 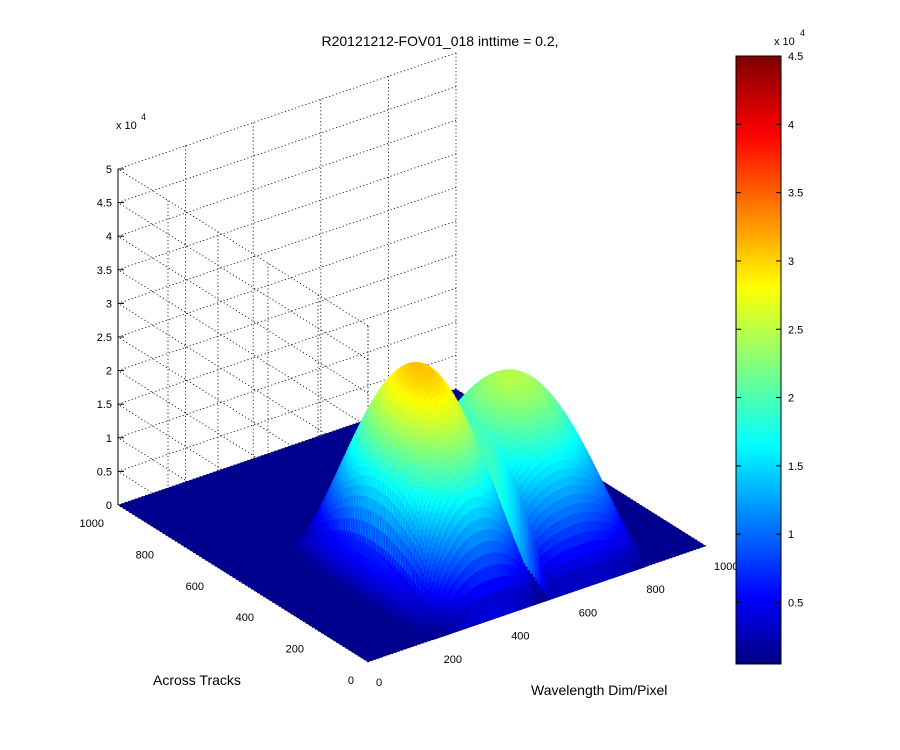 I want to click on colorbar-tick-label: 4, so click(x=791, y=125).